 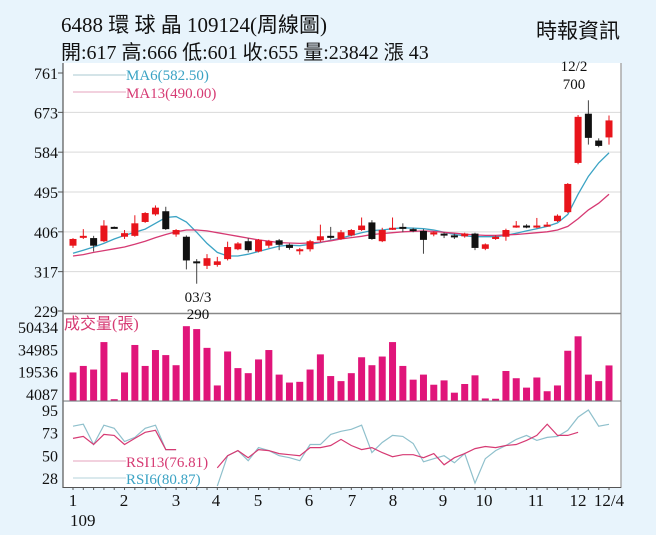 I want to click on high-value-annotation: 700, so click(x=574, y=85).